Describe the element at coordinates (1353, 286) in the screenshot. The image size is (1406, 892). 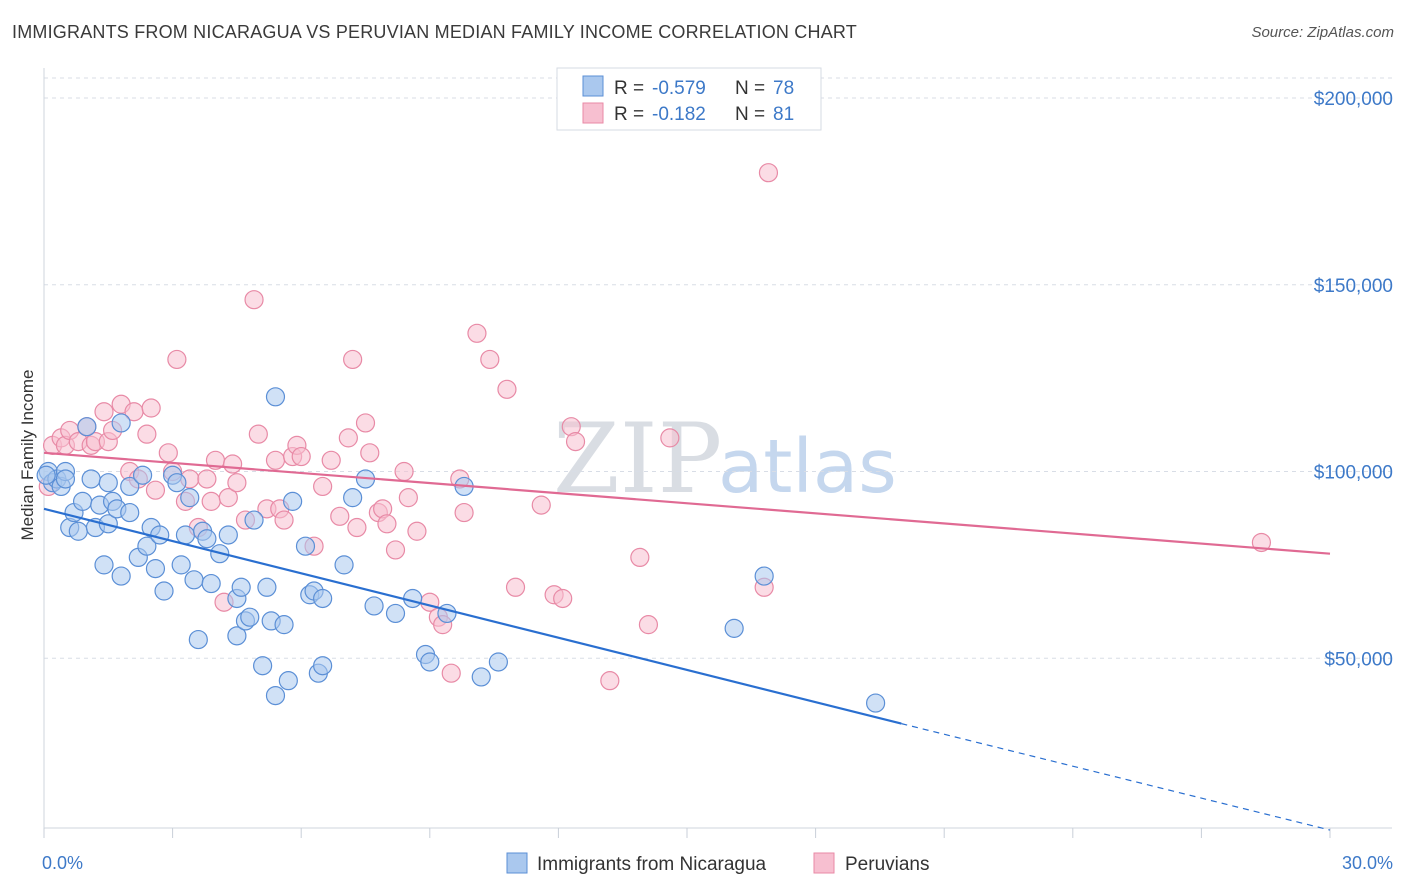
I see `y-tick-label: $150,000` at that location.